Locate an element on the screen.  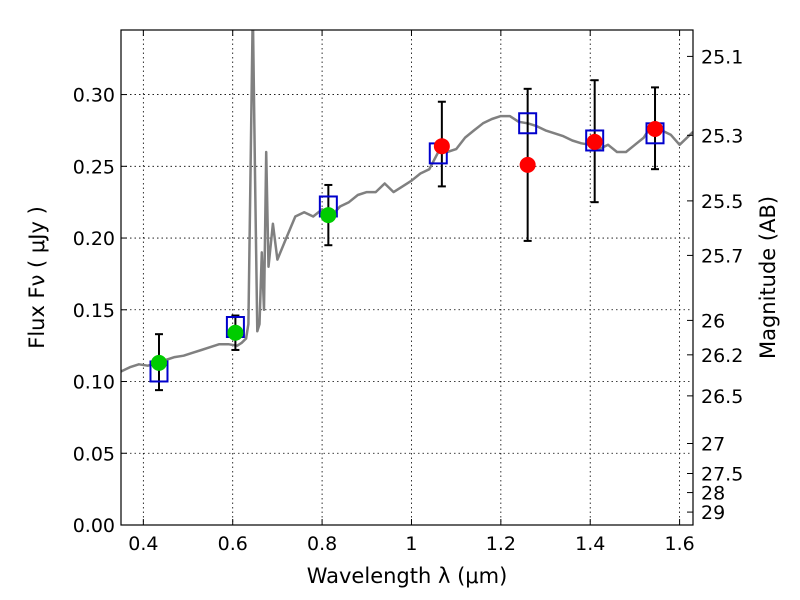
right-tick-label: 29 is located at coordinates (713, 513).